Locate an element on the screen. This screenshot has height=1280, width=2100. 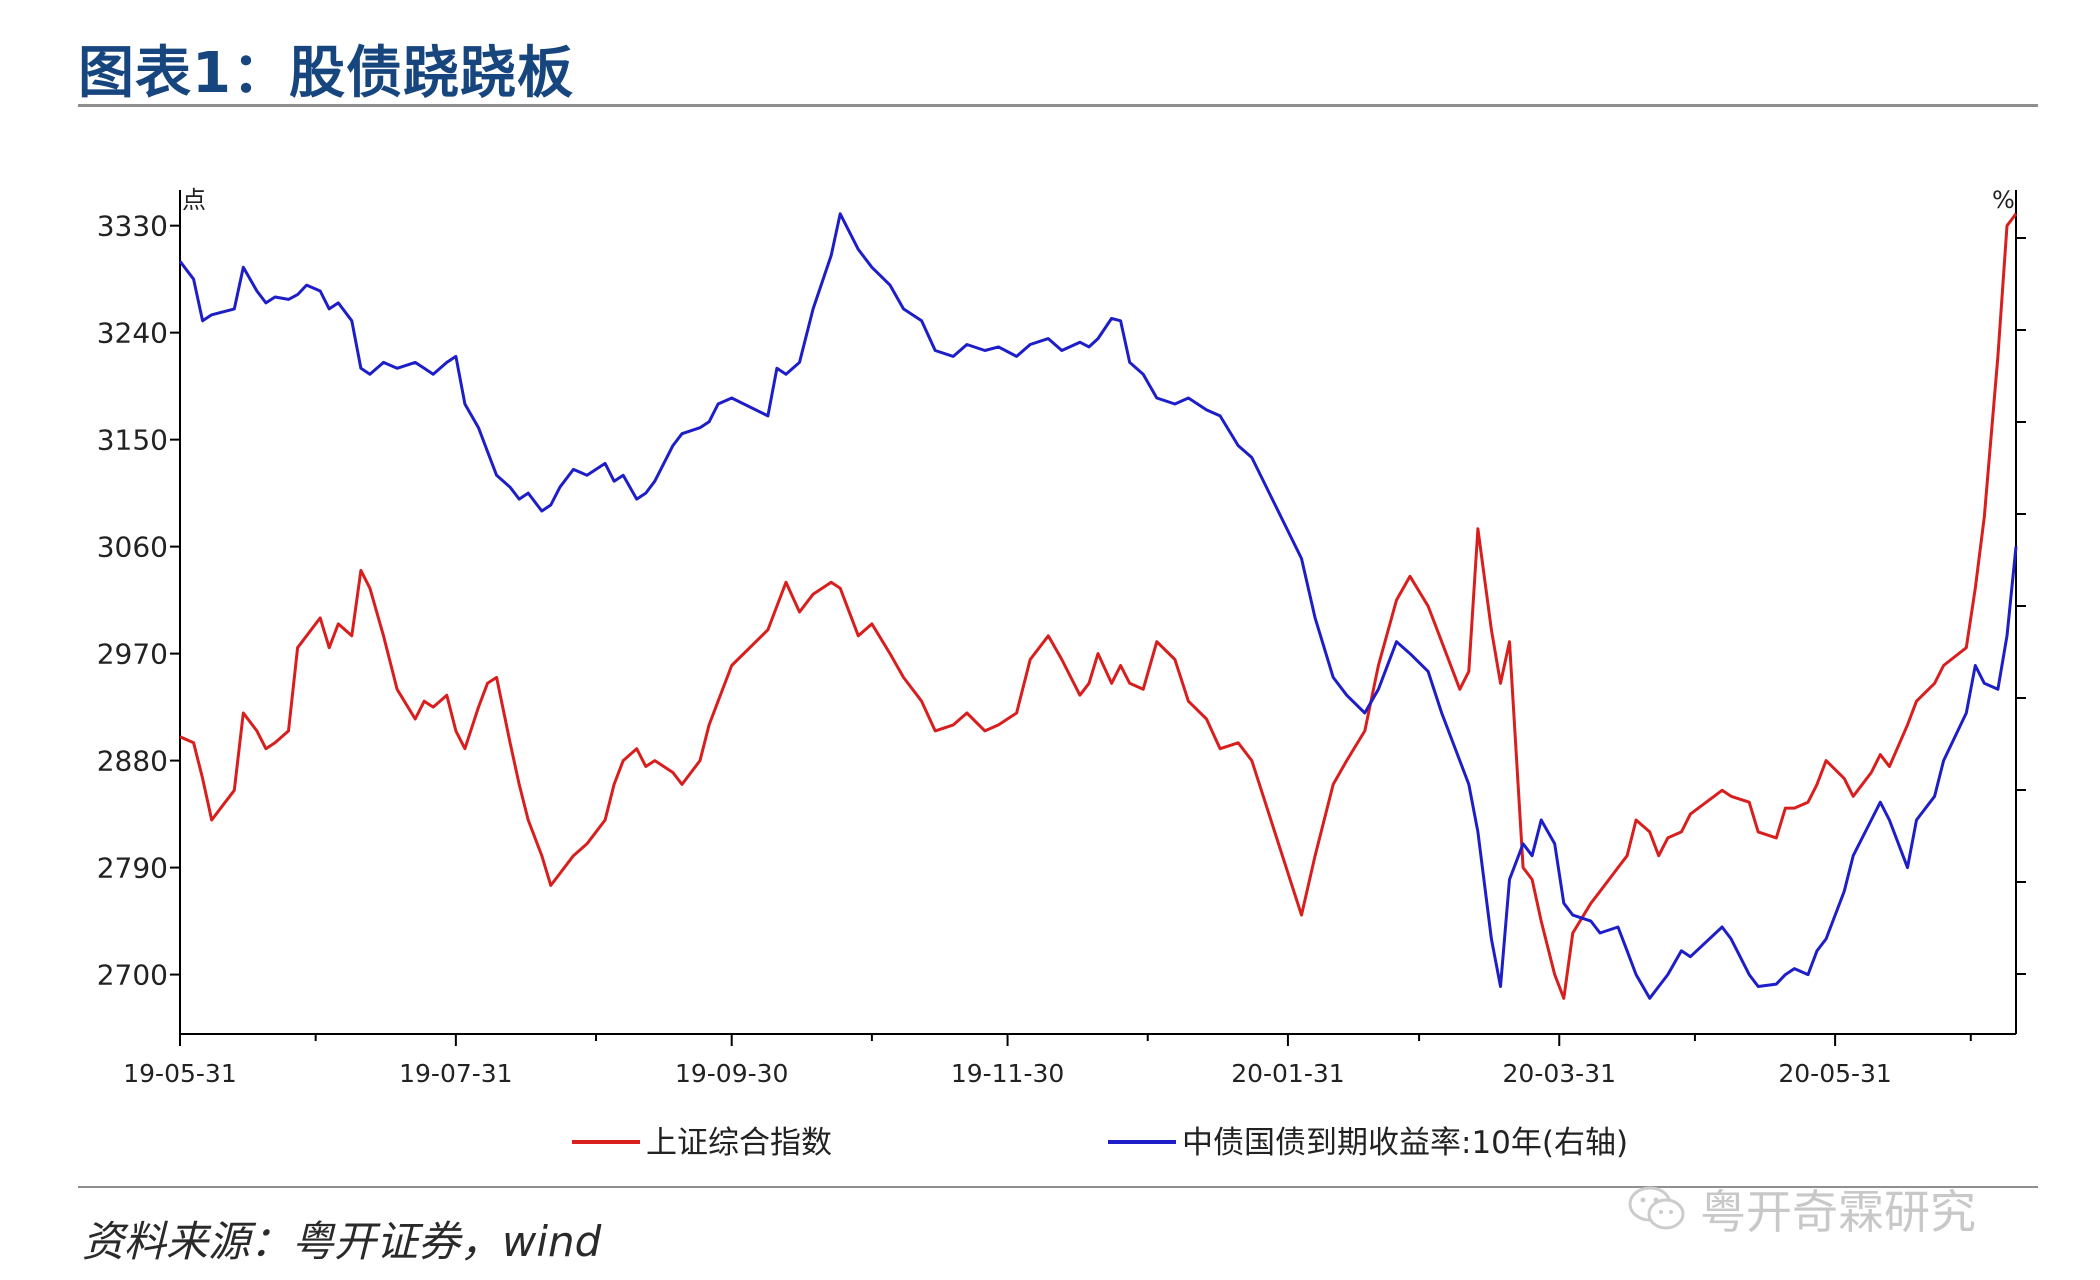
x-tick-label-5: 20-03-31 is located at coordinates (1559, 1073).